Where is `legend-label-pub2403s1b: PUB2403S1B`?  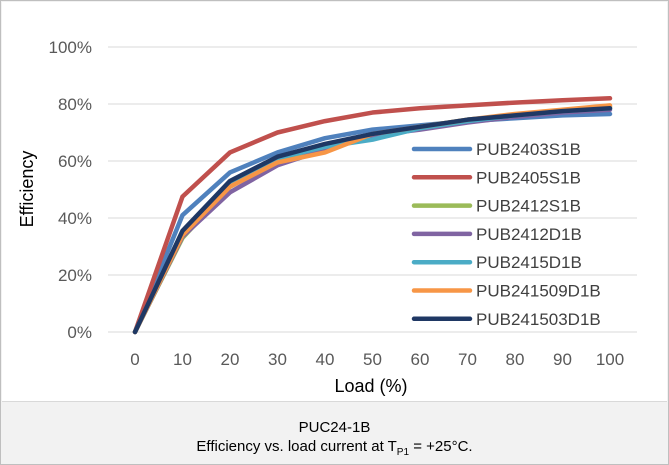 legend-label-pub2403s1b: PUB2403S1B is located at coordinates (528, 149).